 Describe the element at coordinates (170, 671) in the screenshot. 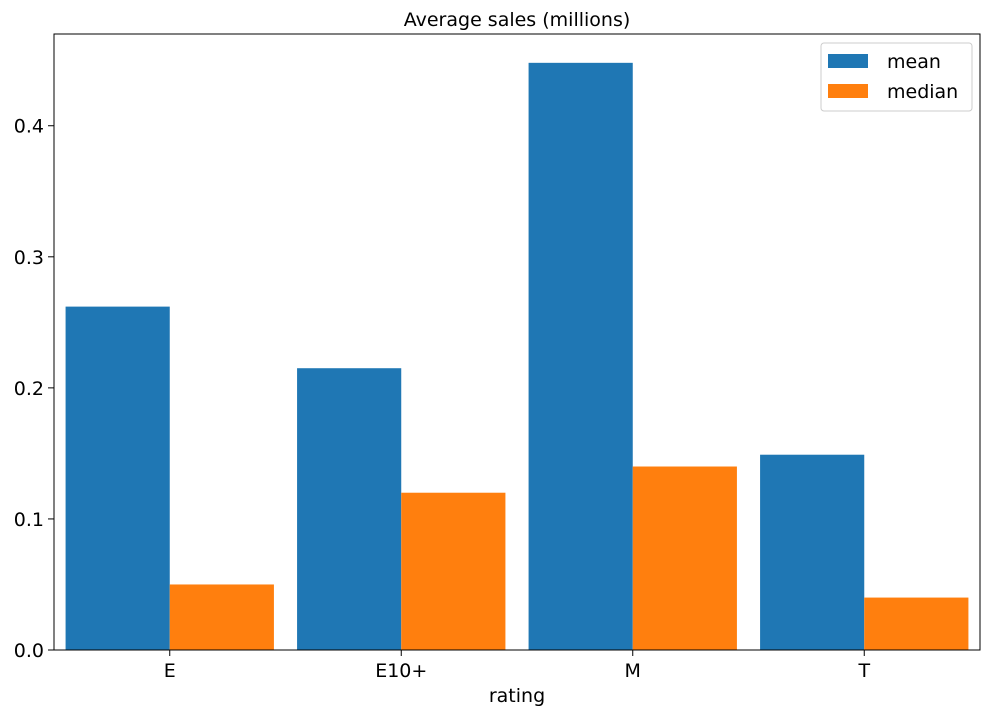

I see `x-tick-label: E` at that location.